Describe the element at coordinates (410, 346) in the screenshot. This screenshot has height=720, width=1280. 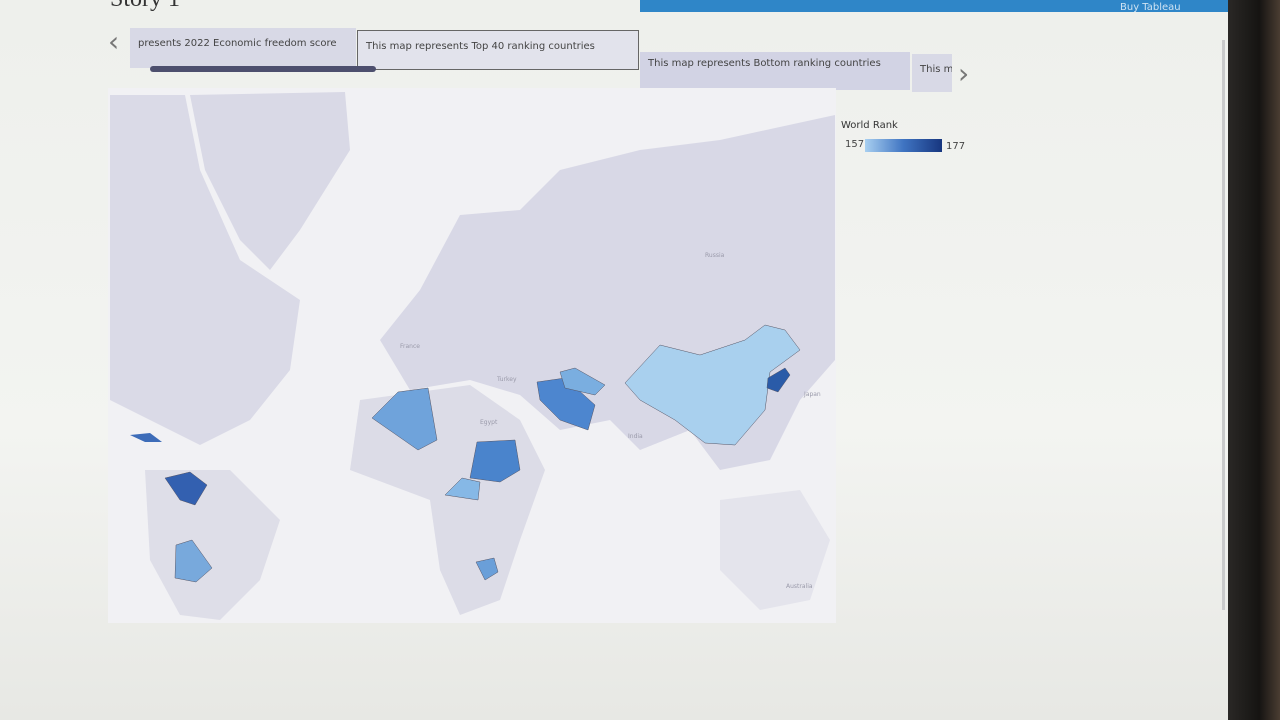
I see `map-label: France` at that location.